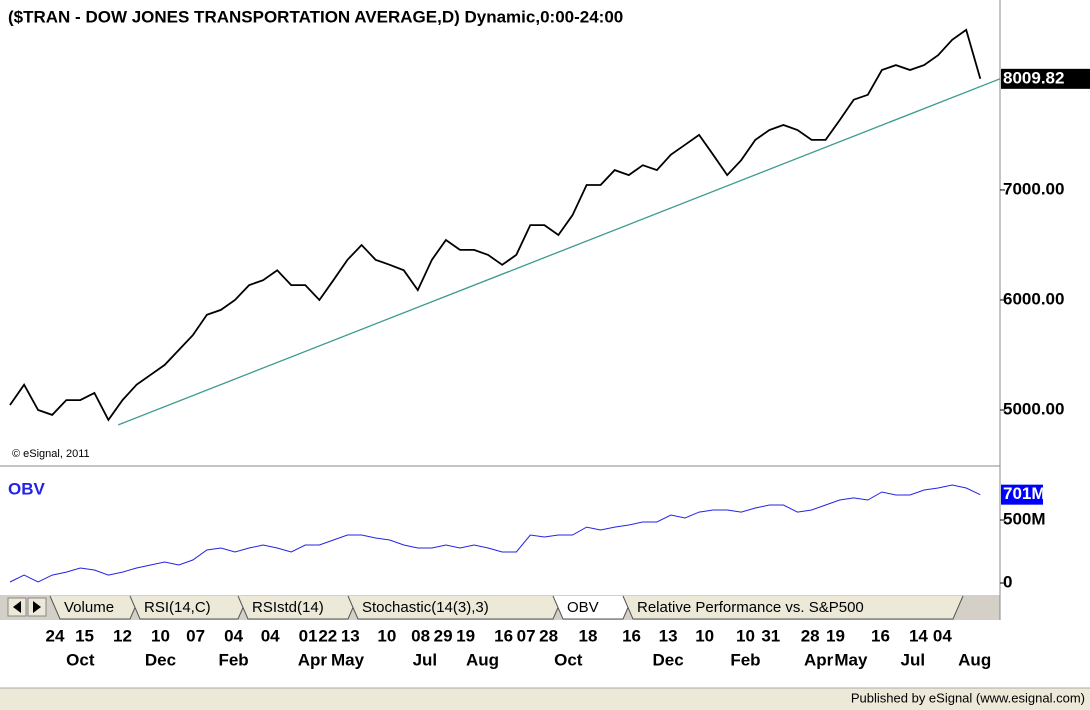 This screenshot has width=1090, height=710. What do you see at coordinates (177, 607) in the screenshot?
I see `tab-label: RSI(14,C)` at bounding box center [177, 607].